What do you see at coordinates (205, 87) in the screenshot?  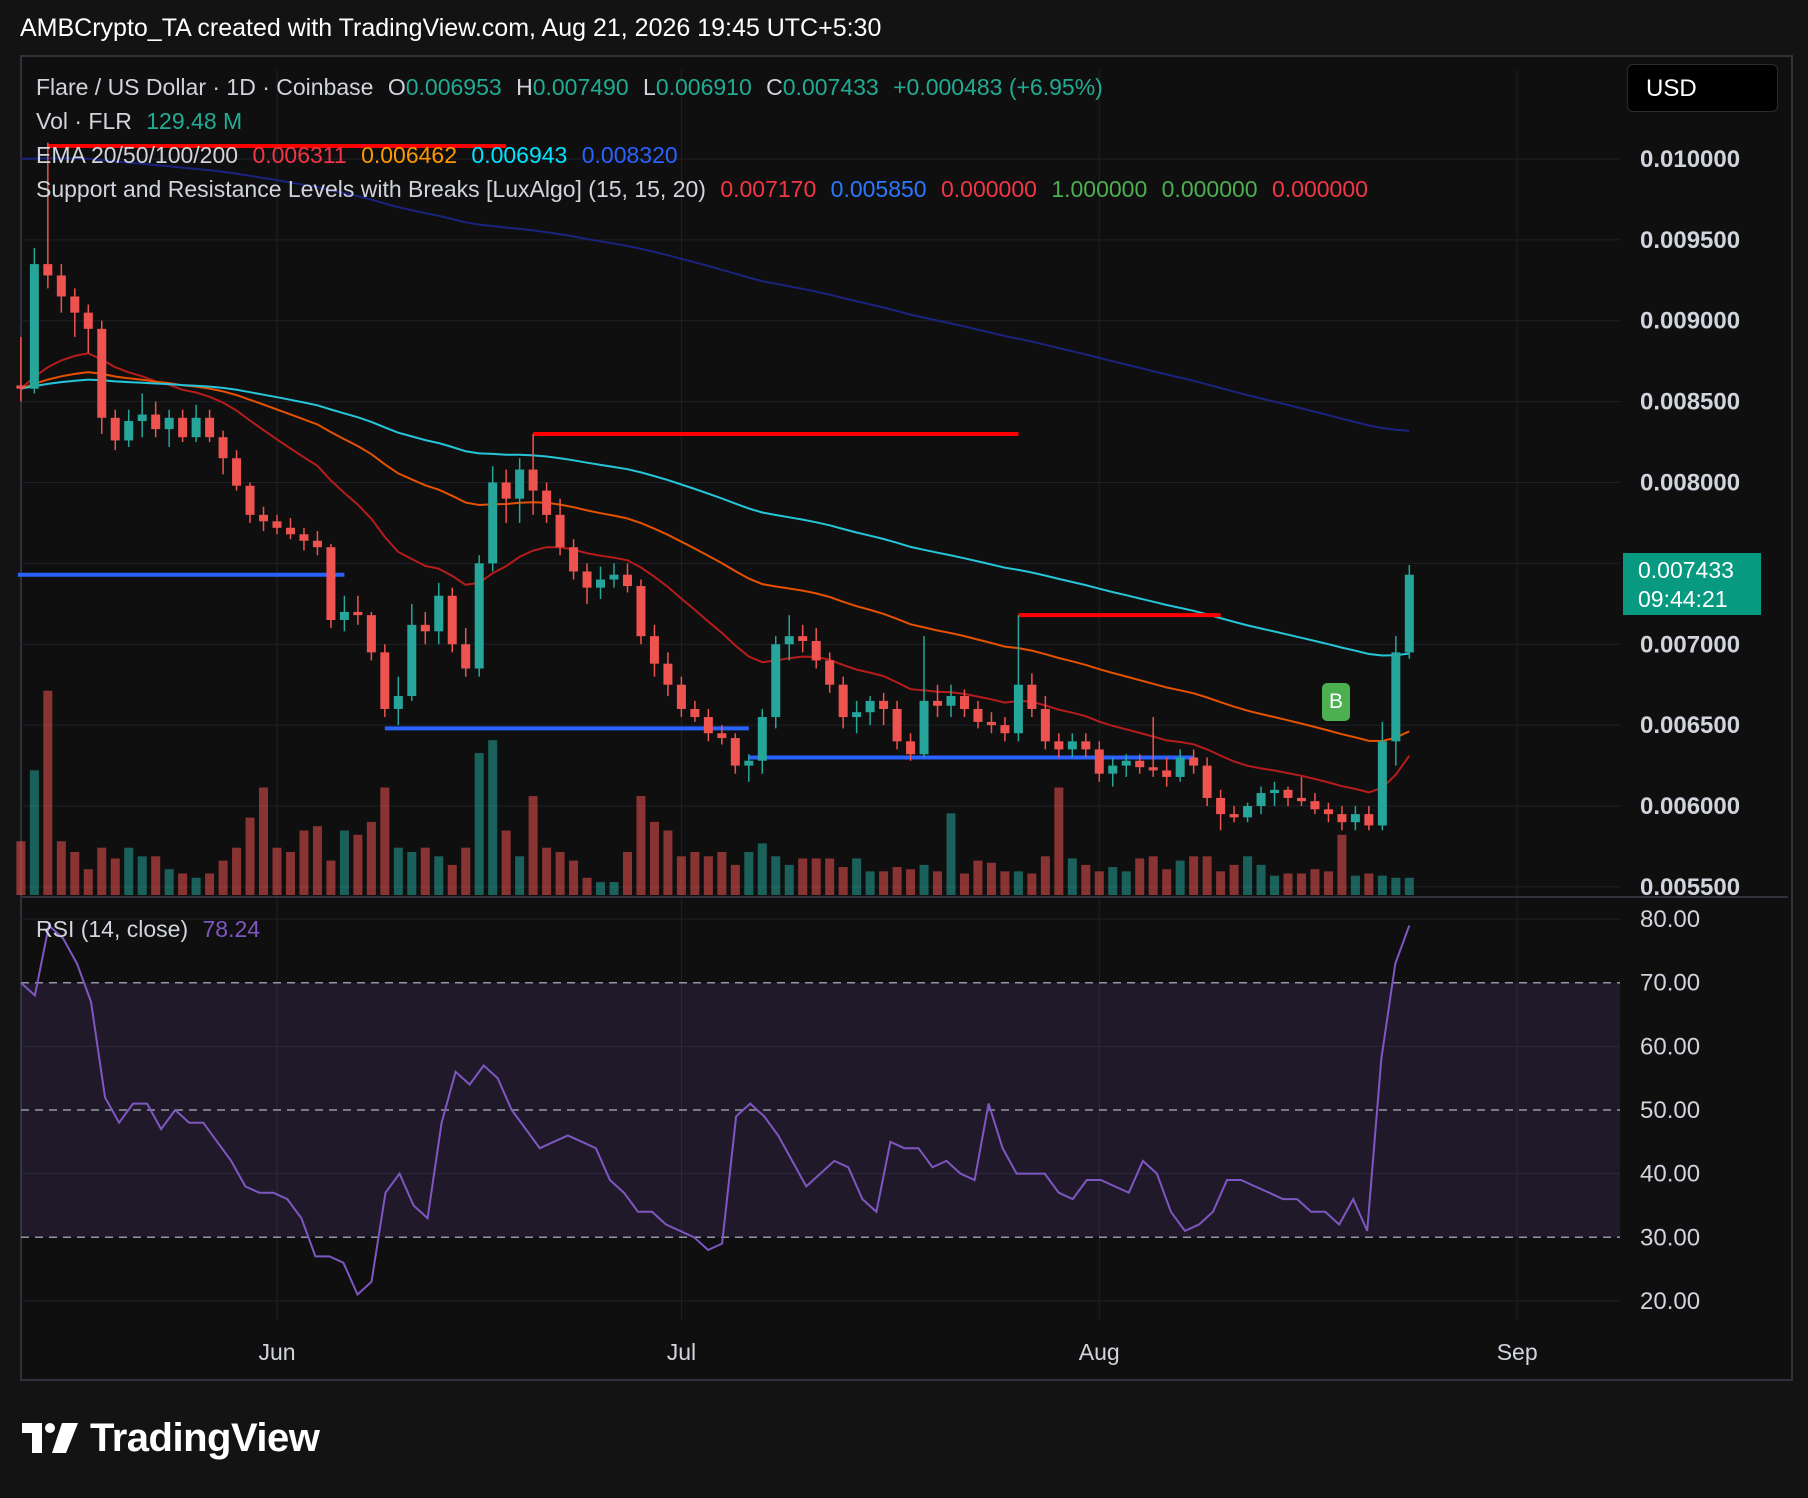 I see `symbol-name: Flare / US Dollar · 1D · Coinbase` at bounding box center [205, 87].